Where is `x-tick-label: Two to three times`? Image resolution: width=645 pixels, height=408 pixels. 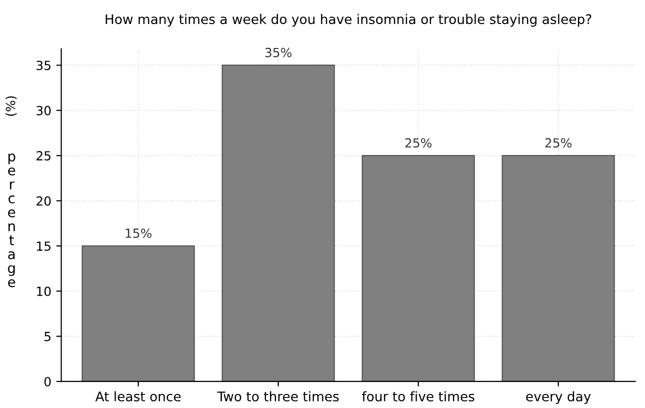 x-tick-label: Two to three times is located at coordinates (278, 396).